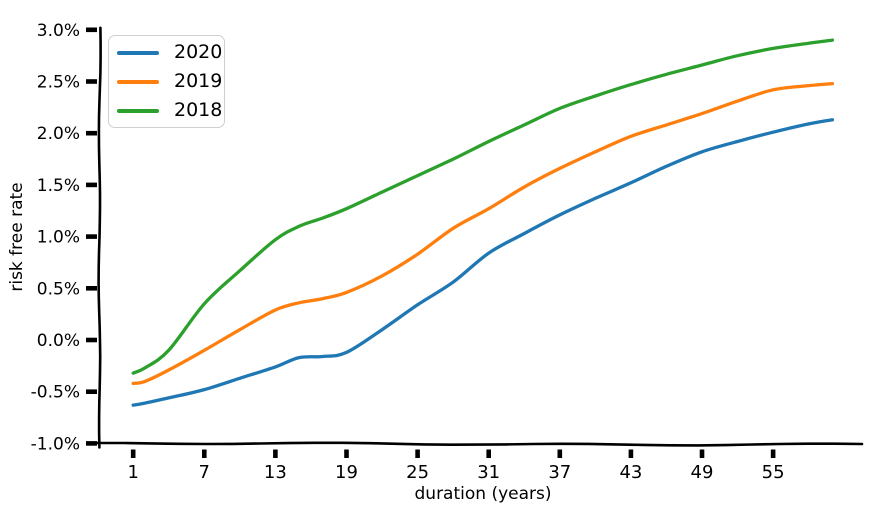 The height and width of the screenshot is (506, 876). Describe the element at coordinates (17, 236) in the screenshot. I see `y-axis-title: risk free rate` at that location.